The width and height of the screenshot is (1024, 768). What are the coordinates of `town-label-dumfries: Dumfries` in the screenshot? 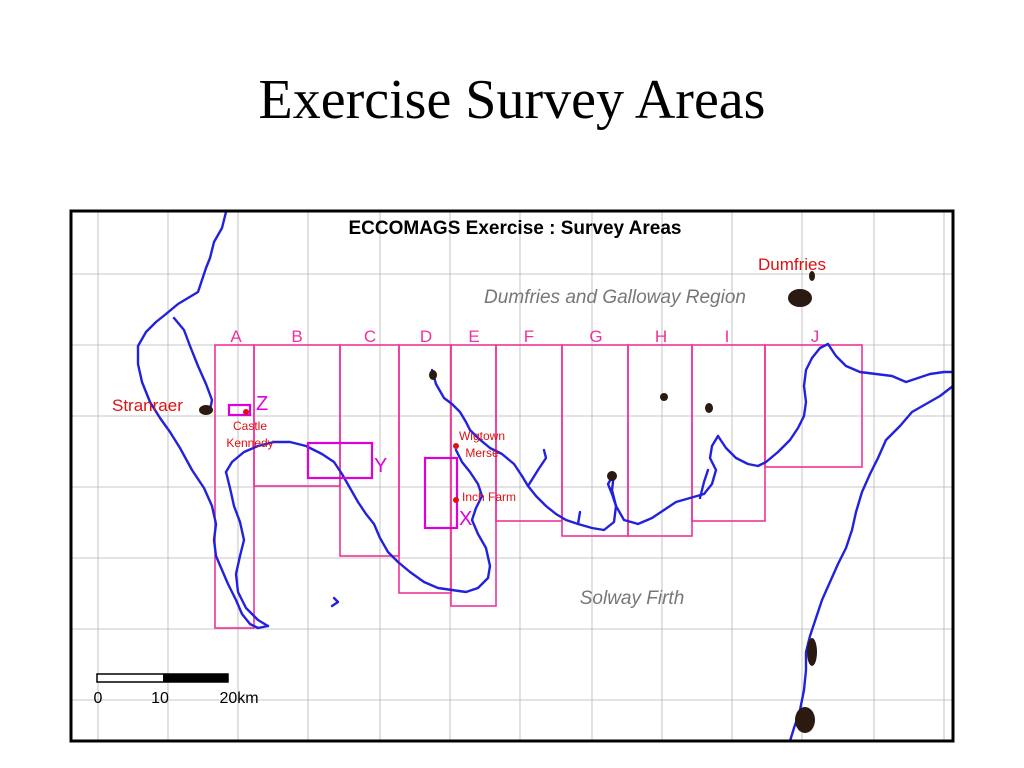 It's located at (792, 264).